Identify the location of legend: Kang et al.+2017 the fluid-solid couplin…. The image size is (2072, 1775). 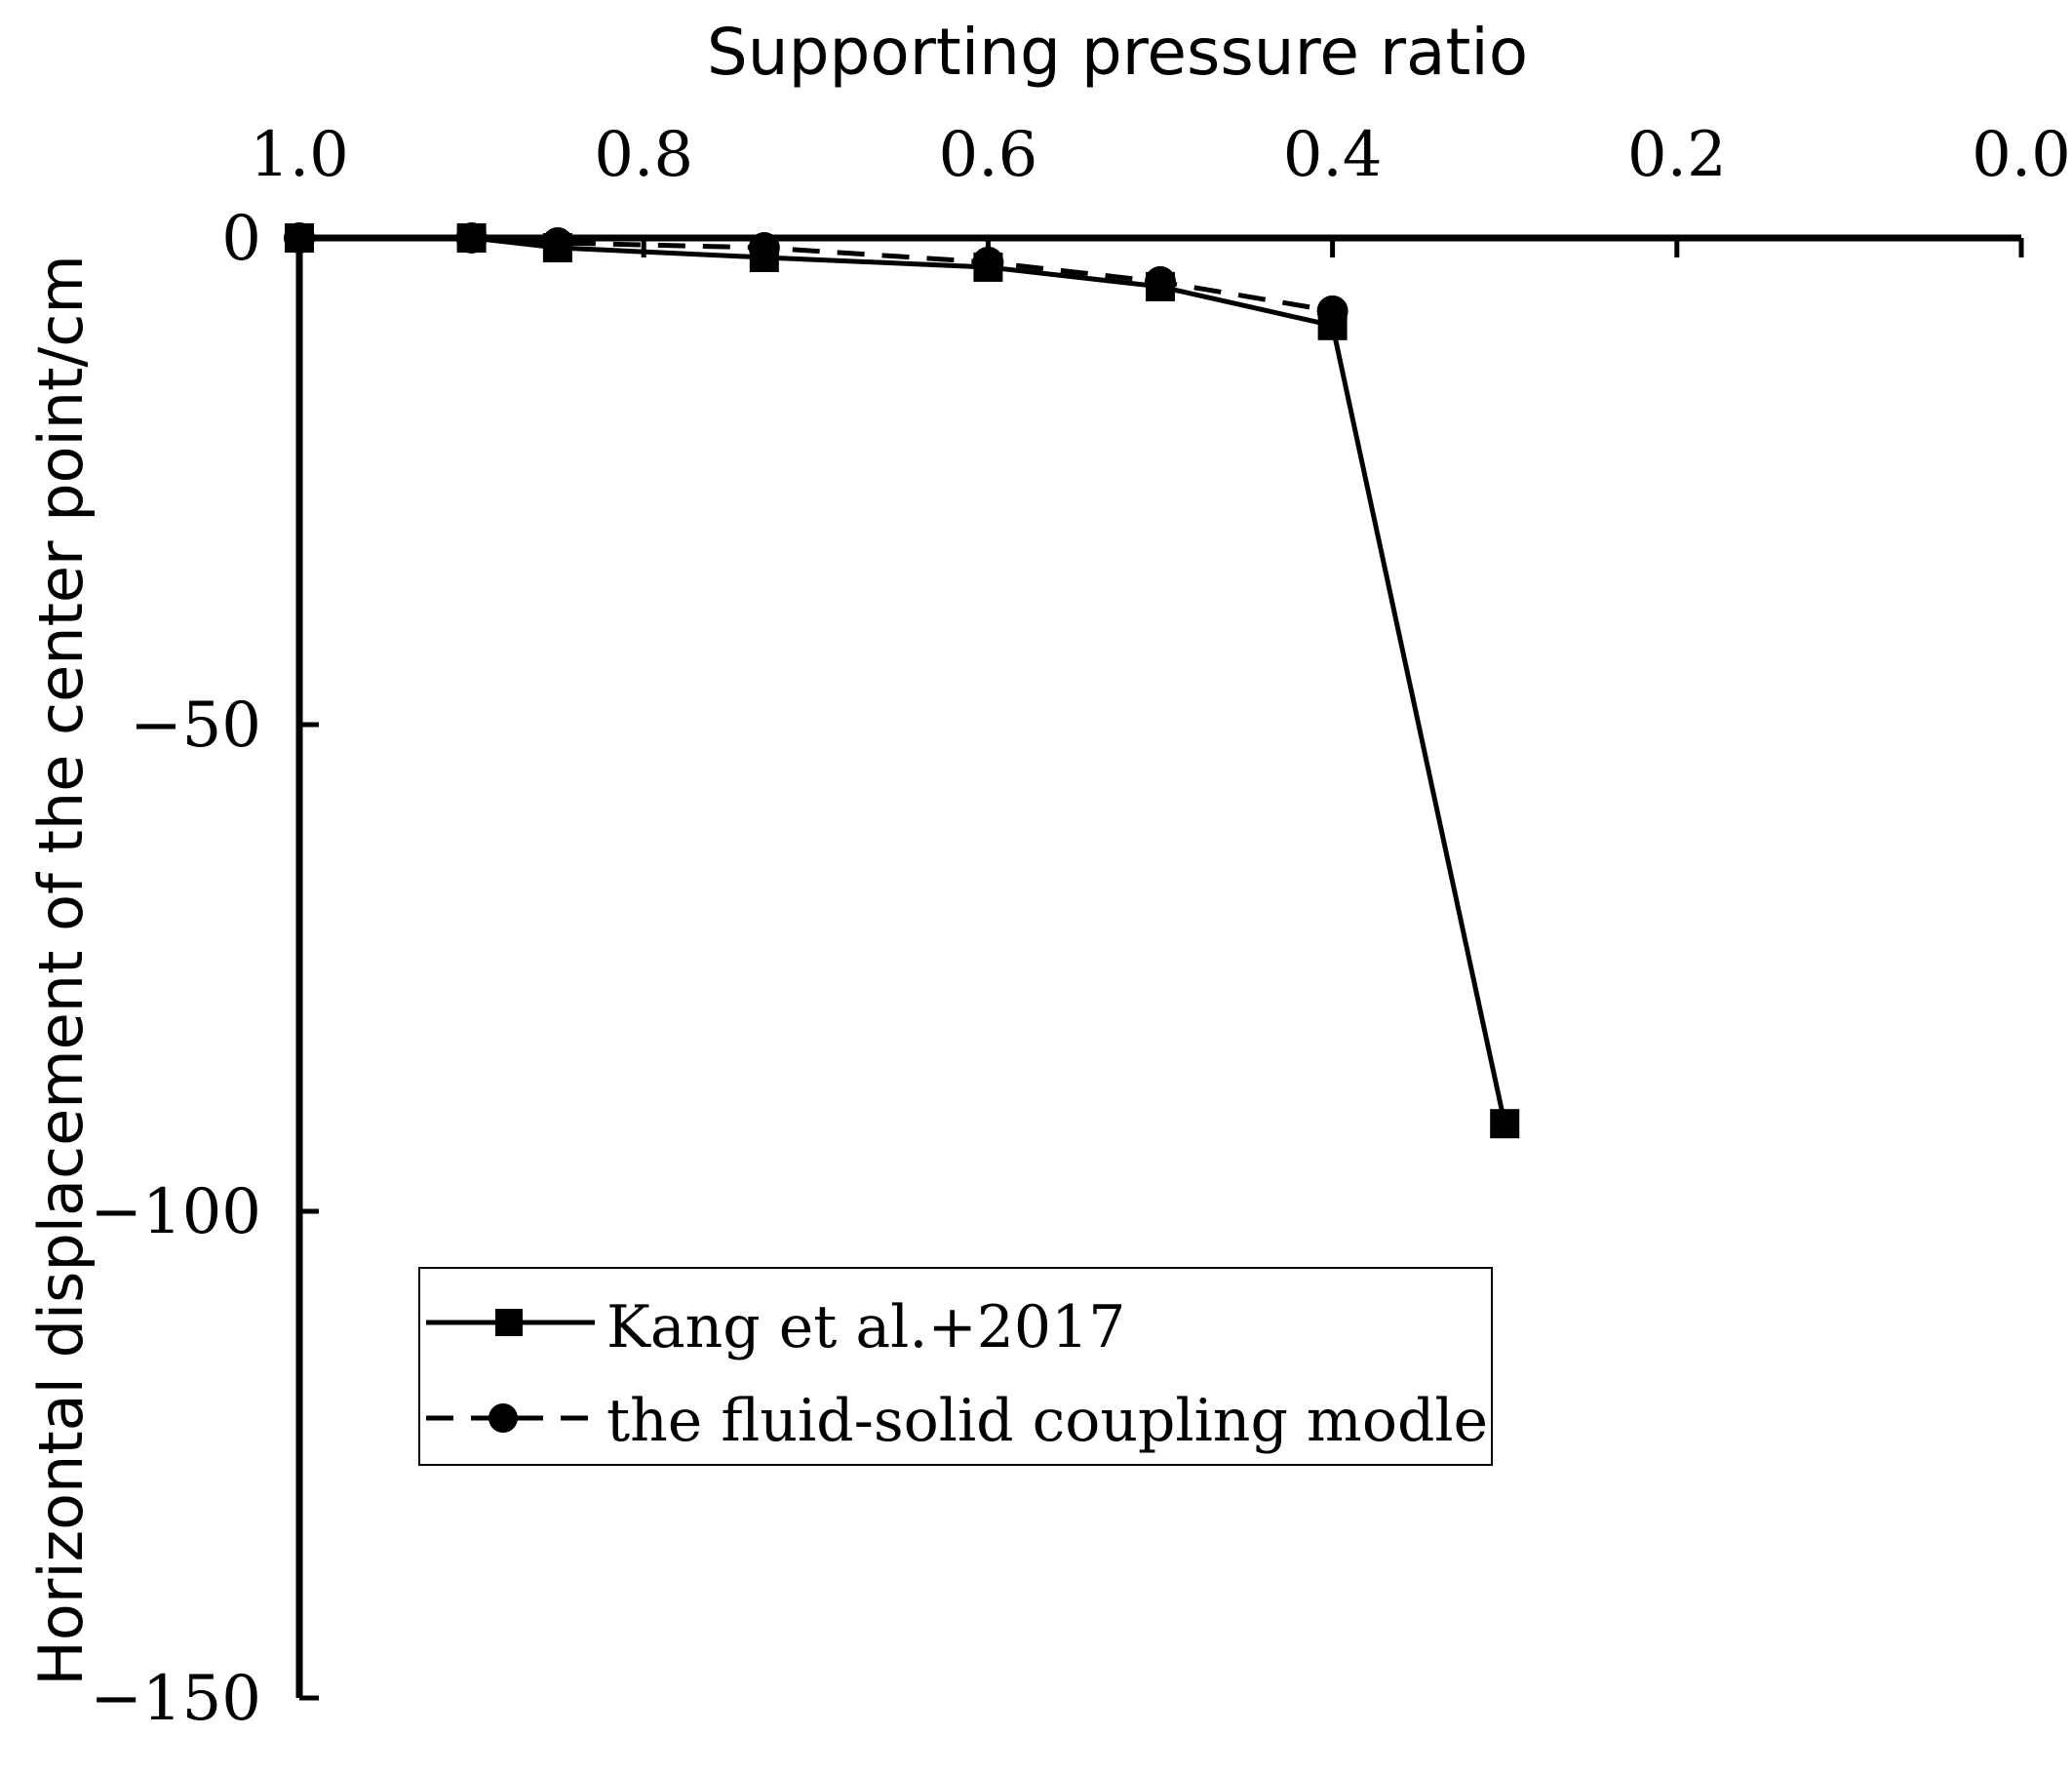
(955, 1366).